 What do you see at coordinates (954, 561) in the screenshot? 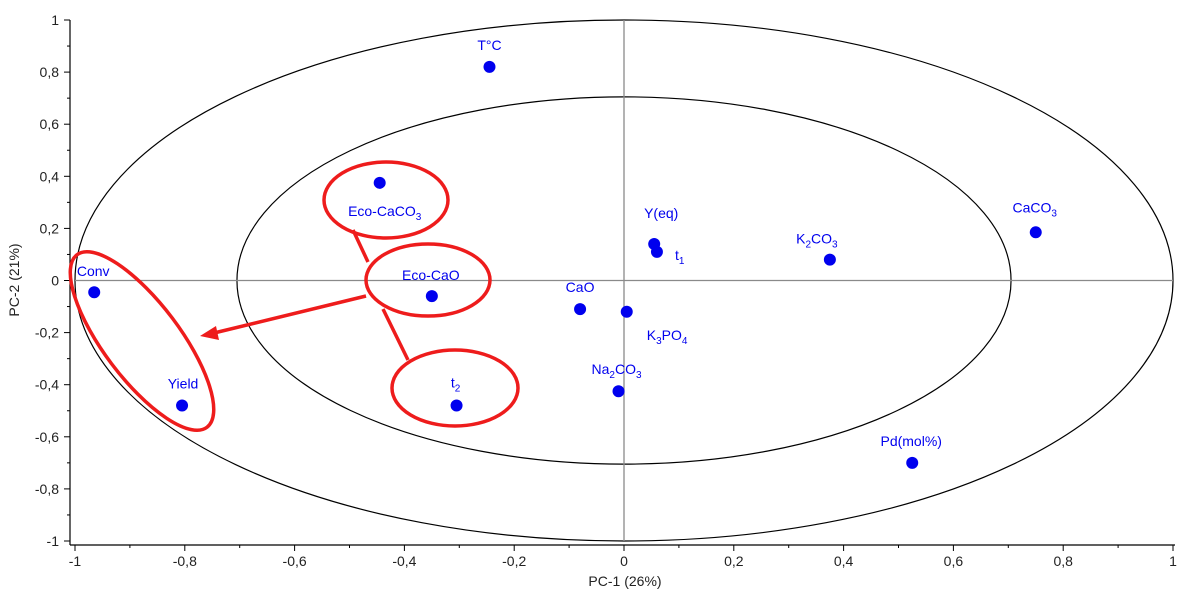
I see `x-tick-label: 0,6` at bounding box center [954, 561].